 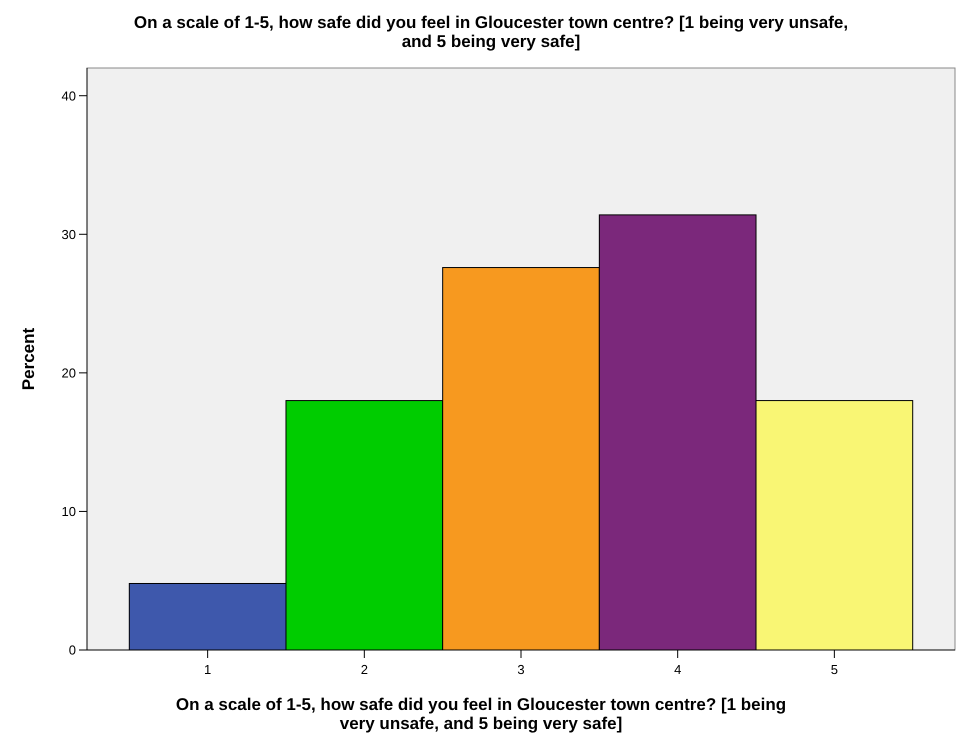 What do you see at coordinates (481, 714) in the screenshot?
I see `x-axis-title: On a scale of 1-5, how safe did you feel in Gloucester town centre? [1 being very unsafe, and 5 being very safe]` at bounding box center [481, 714].